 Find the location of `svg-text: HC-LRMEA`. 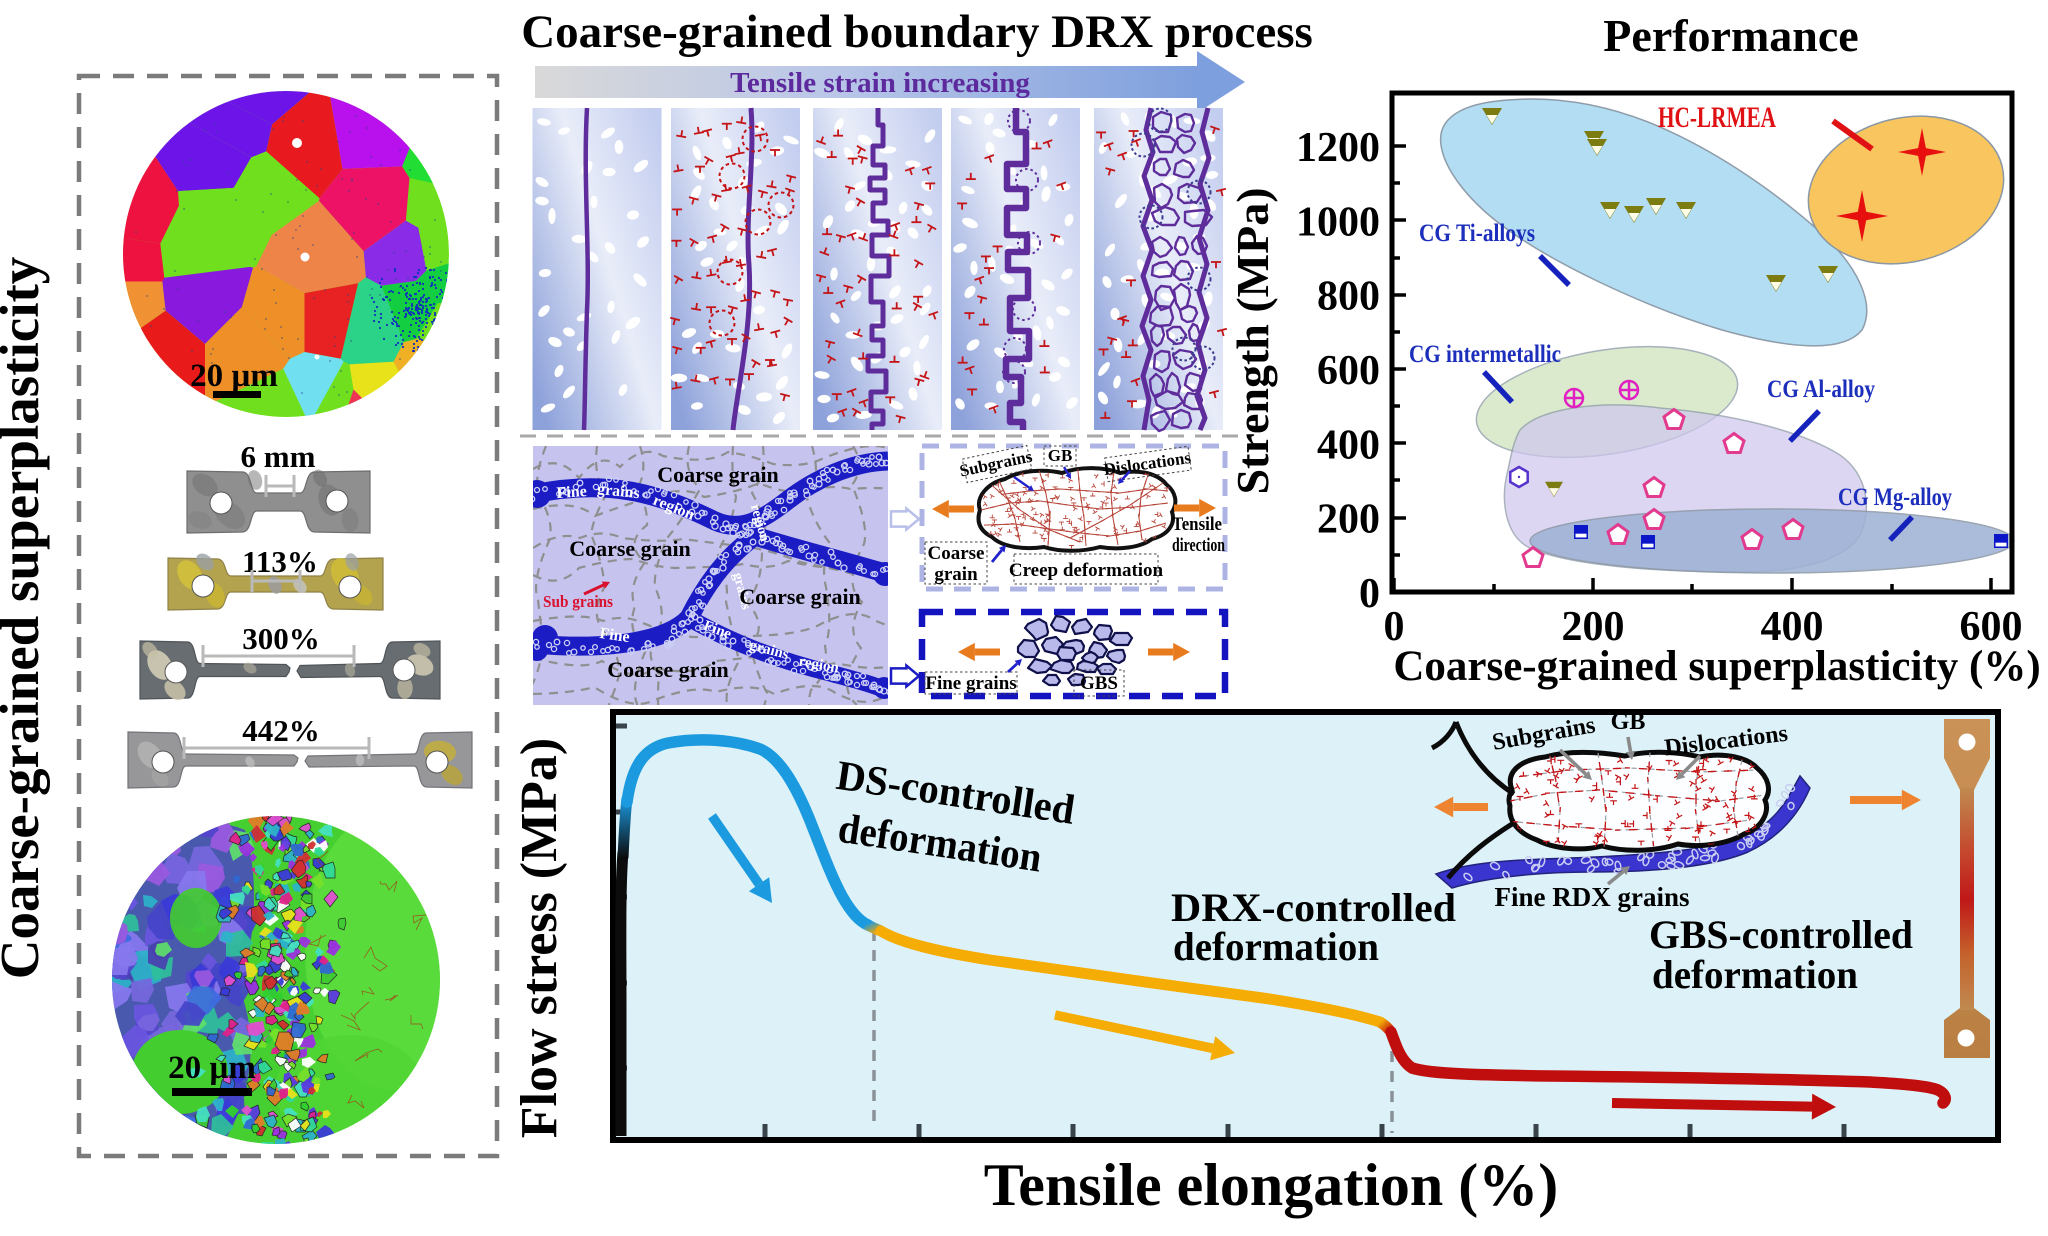

svg-text: HC-LRMEA is located at coordinates (1717, 117).